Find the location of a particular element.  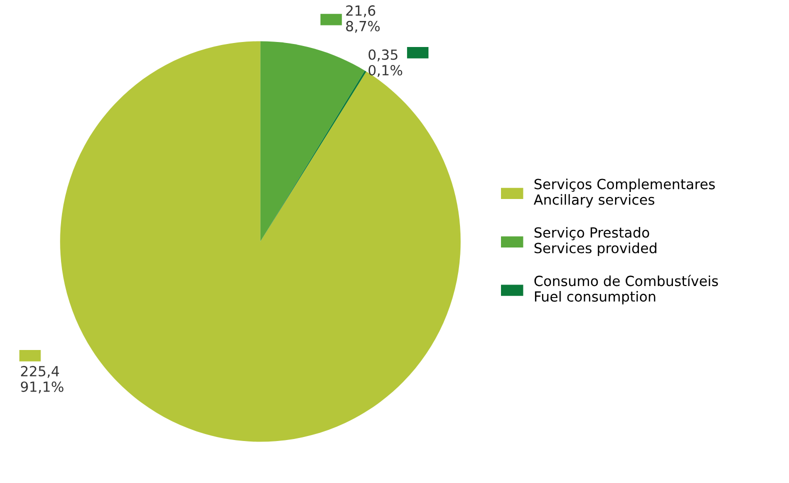

data-label: 0,35 0,1% is located at coordinates (385, 63).